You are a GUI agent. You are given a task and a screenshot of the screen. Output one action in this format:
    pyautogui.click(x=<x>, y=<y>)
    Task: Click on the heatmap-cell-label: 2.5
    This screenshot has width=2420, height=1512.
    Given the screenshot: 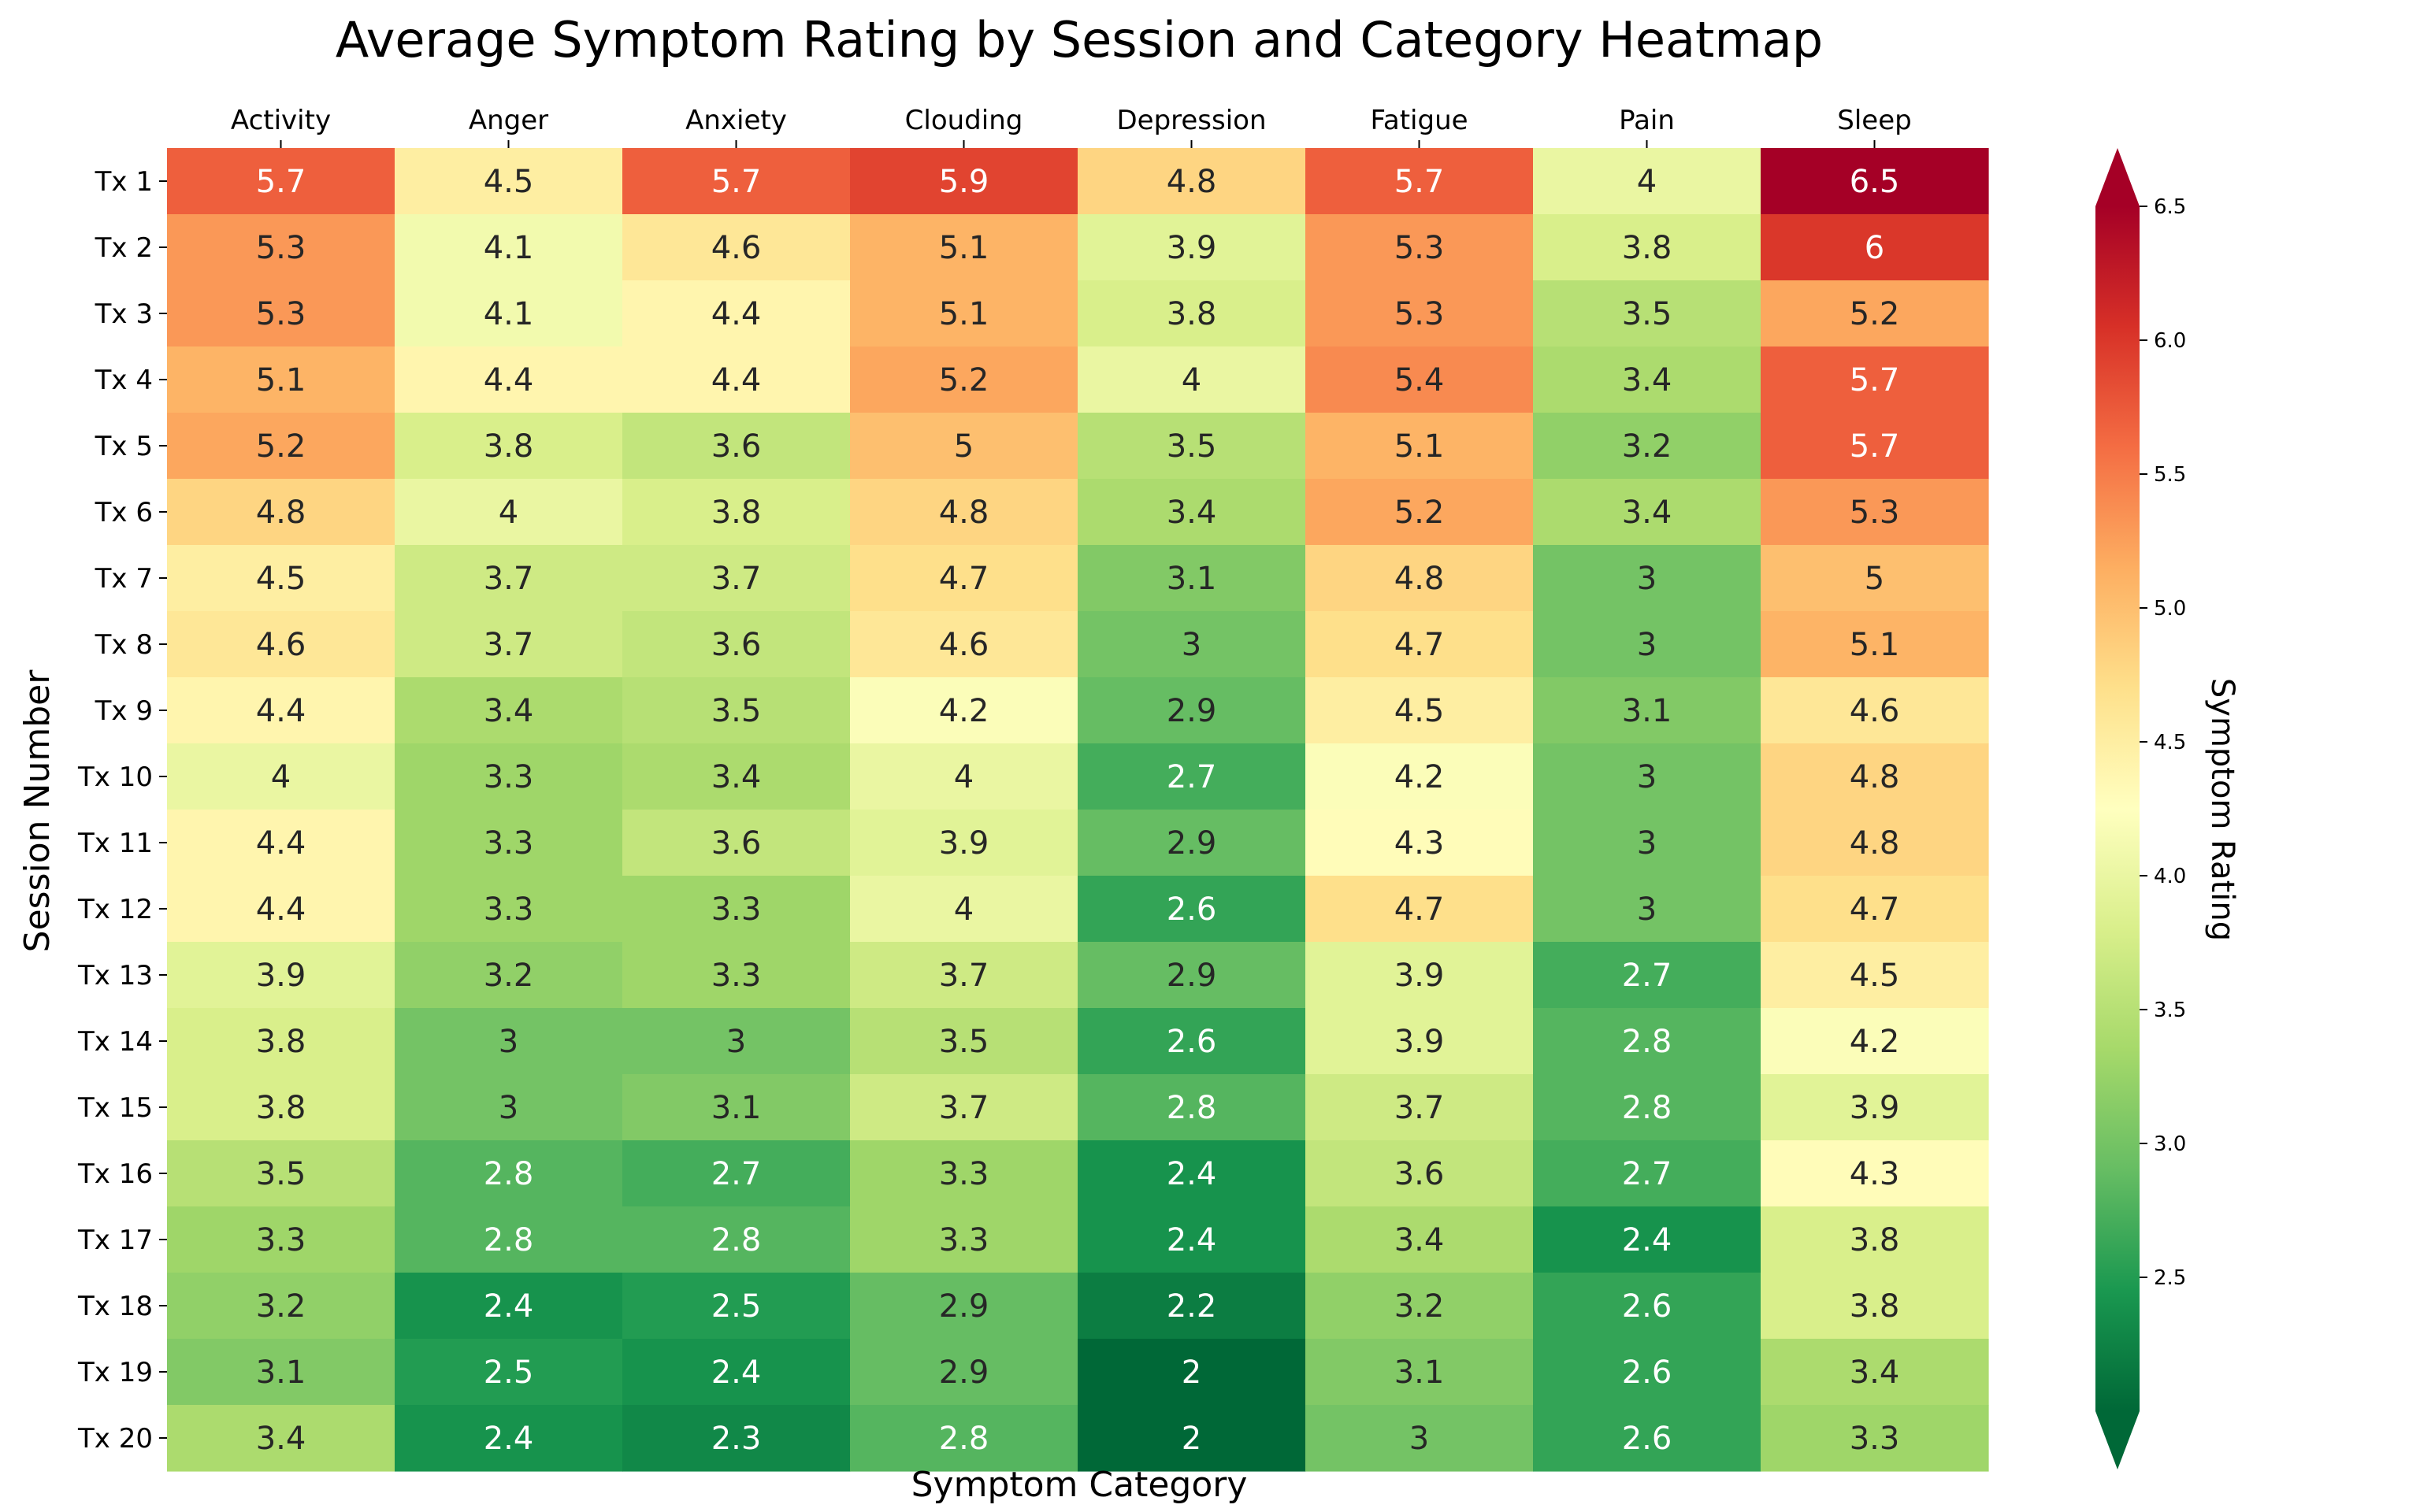 What is the action you would take?
    pyautogui.click(x=736, y=1306)
    